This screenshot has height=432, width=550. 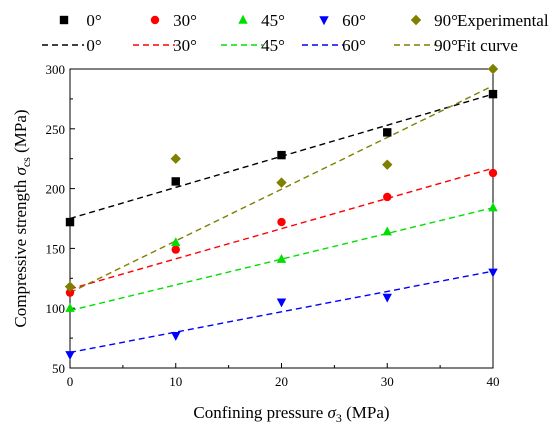 What do you see at coordinates (387, 381) in the screenshot?
I see `x-tick-label: 30` at bounding box center [387, 381].